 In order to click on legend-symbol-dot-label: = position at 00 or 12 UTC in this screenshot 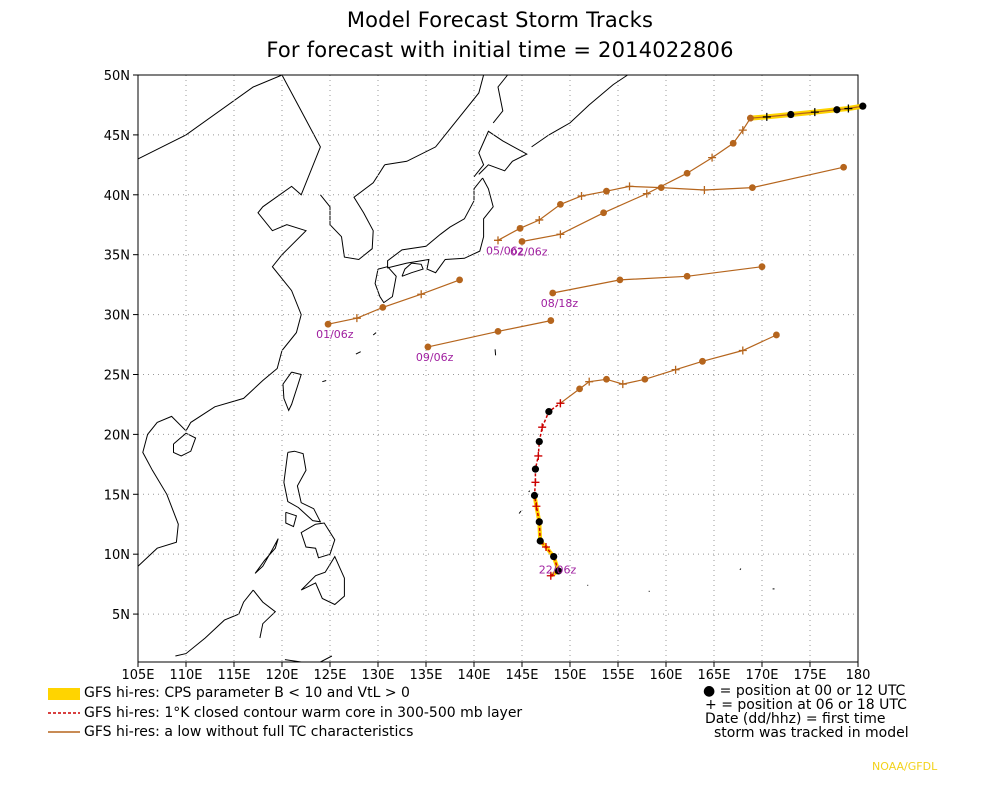, I will do `click(812, 691)`.